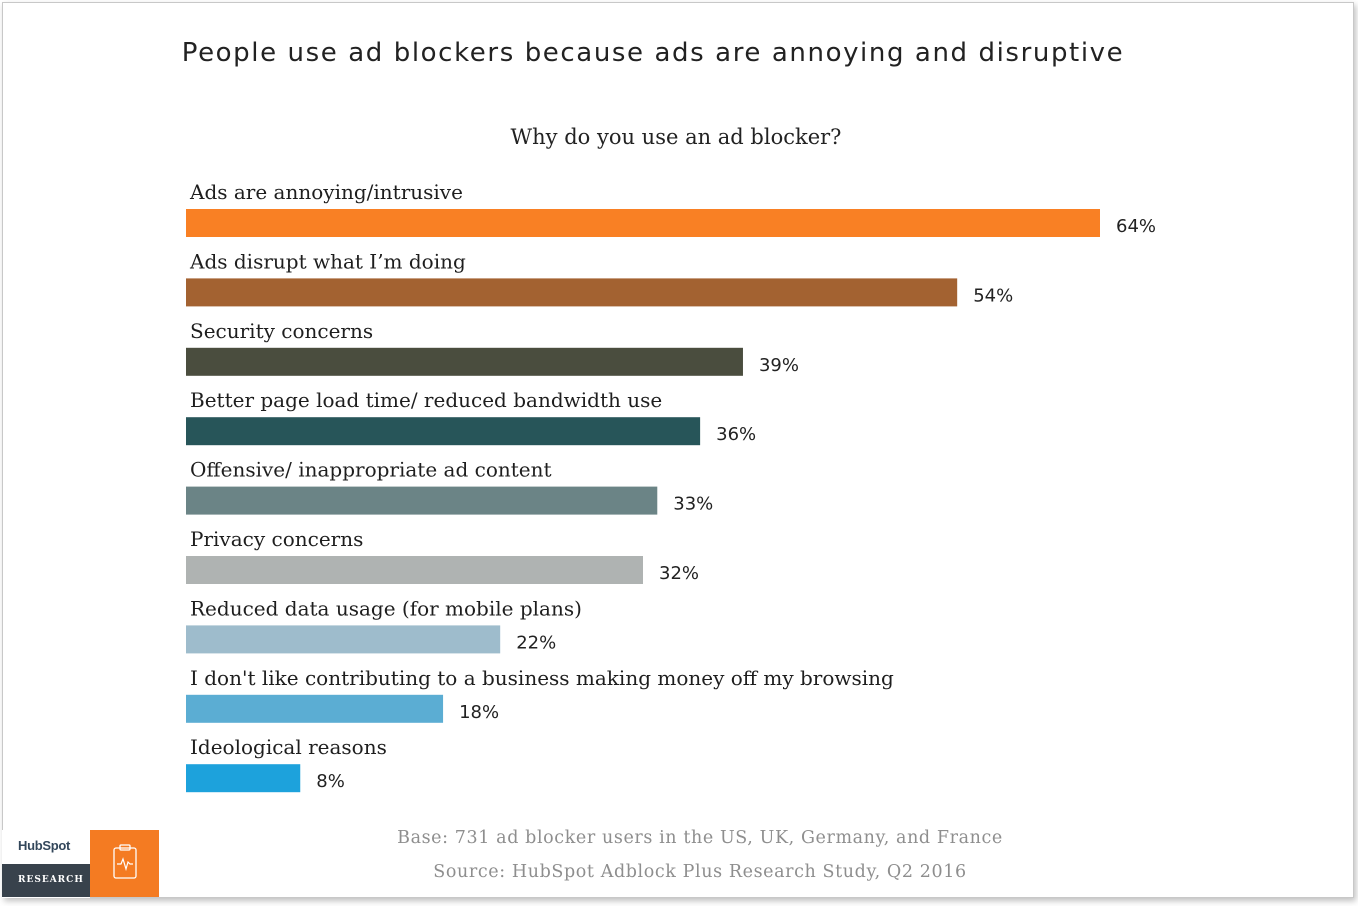 Image resolution: width=1358 pixels, height=906 pixels. I want to click on category-label: Ads disrupt what I’m doing, so click(327, 261).